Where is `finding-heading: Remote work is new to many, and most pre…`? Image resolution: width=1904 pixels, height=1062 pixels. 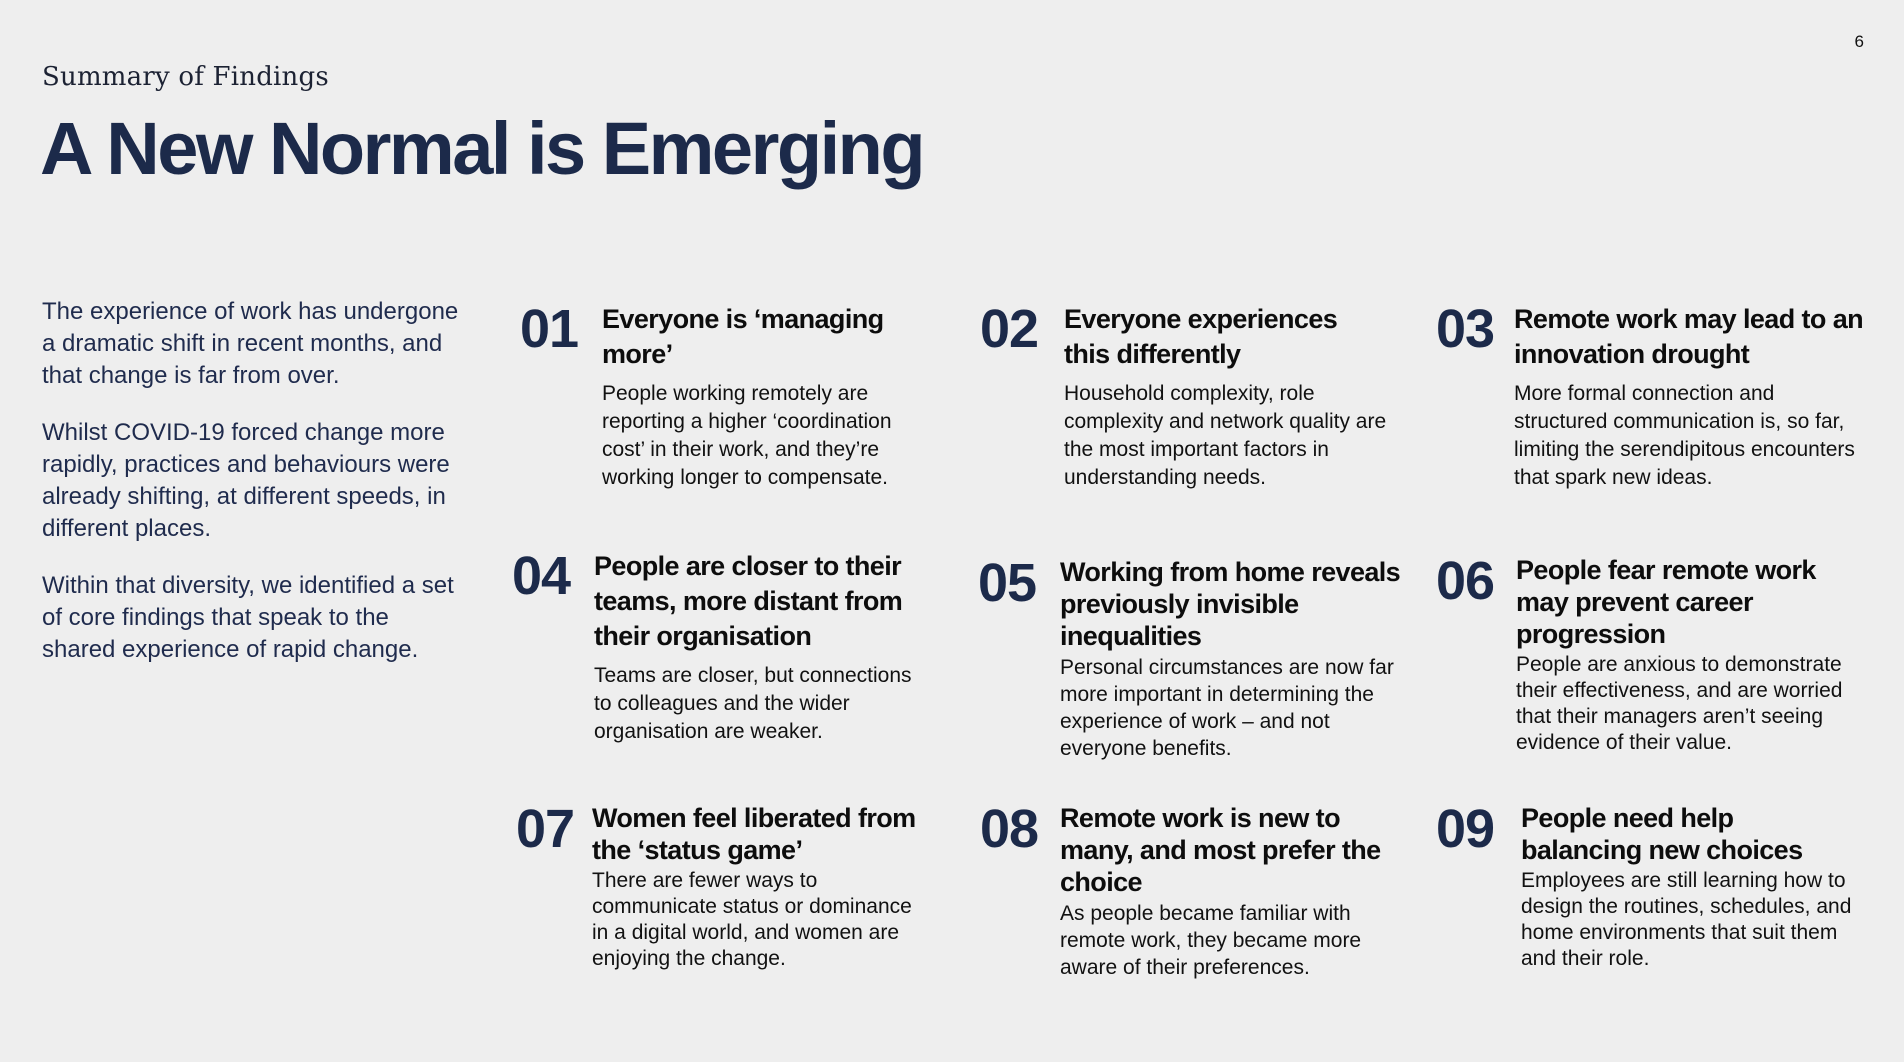
finding-heading: Remote work is new to many, and most pre… is located at coordinates (1220, 850).